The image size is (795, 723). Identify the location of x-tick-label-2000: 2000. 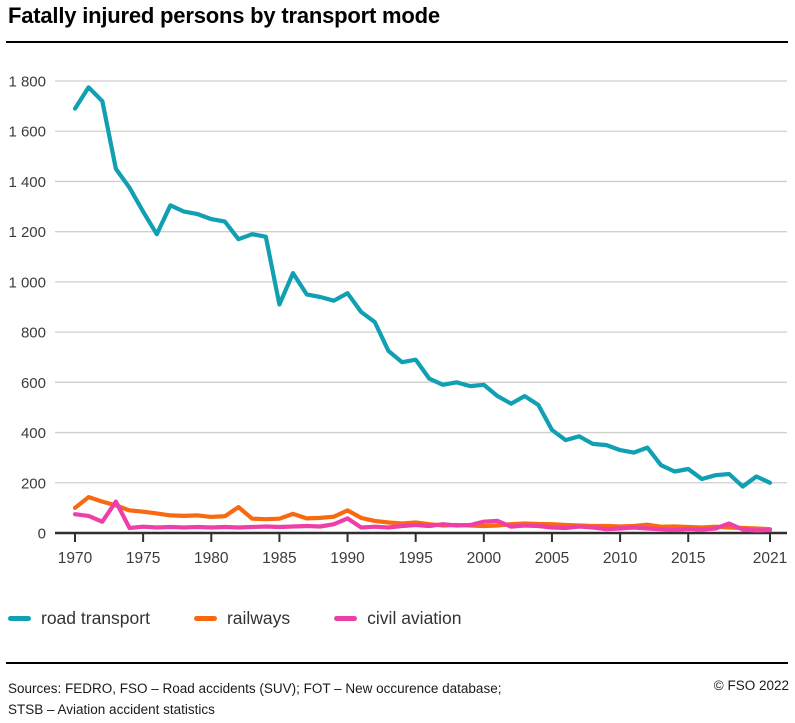
(484, 558).